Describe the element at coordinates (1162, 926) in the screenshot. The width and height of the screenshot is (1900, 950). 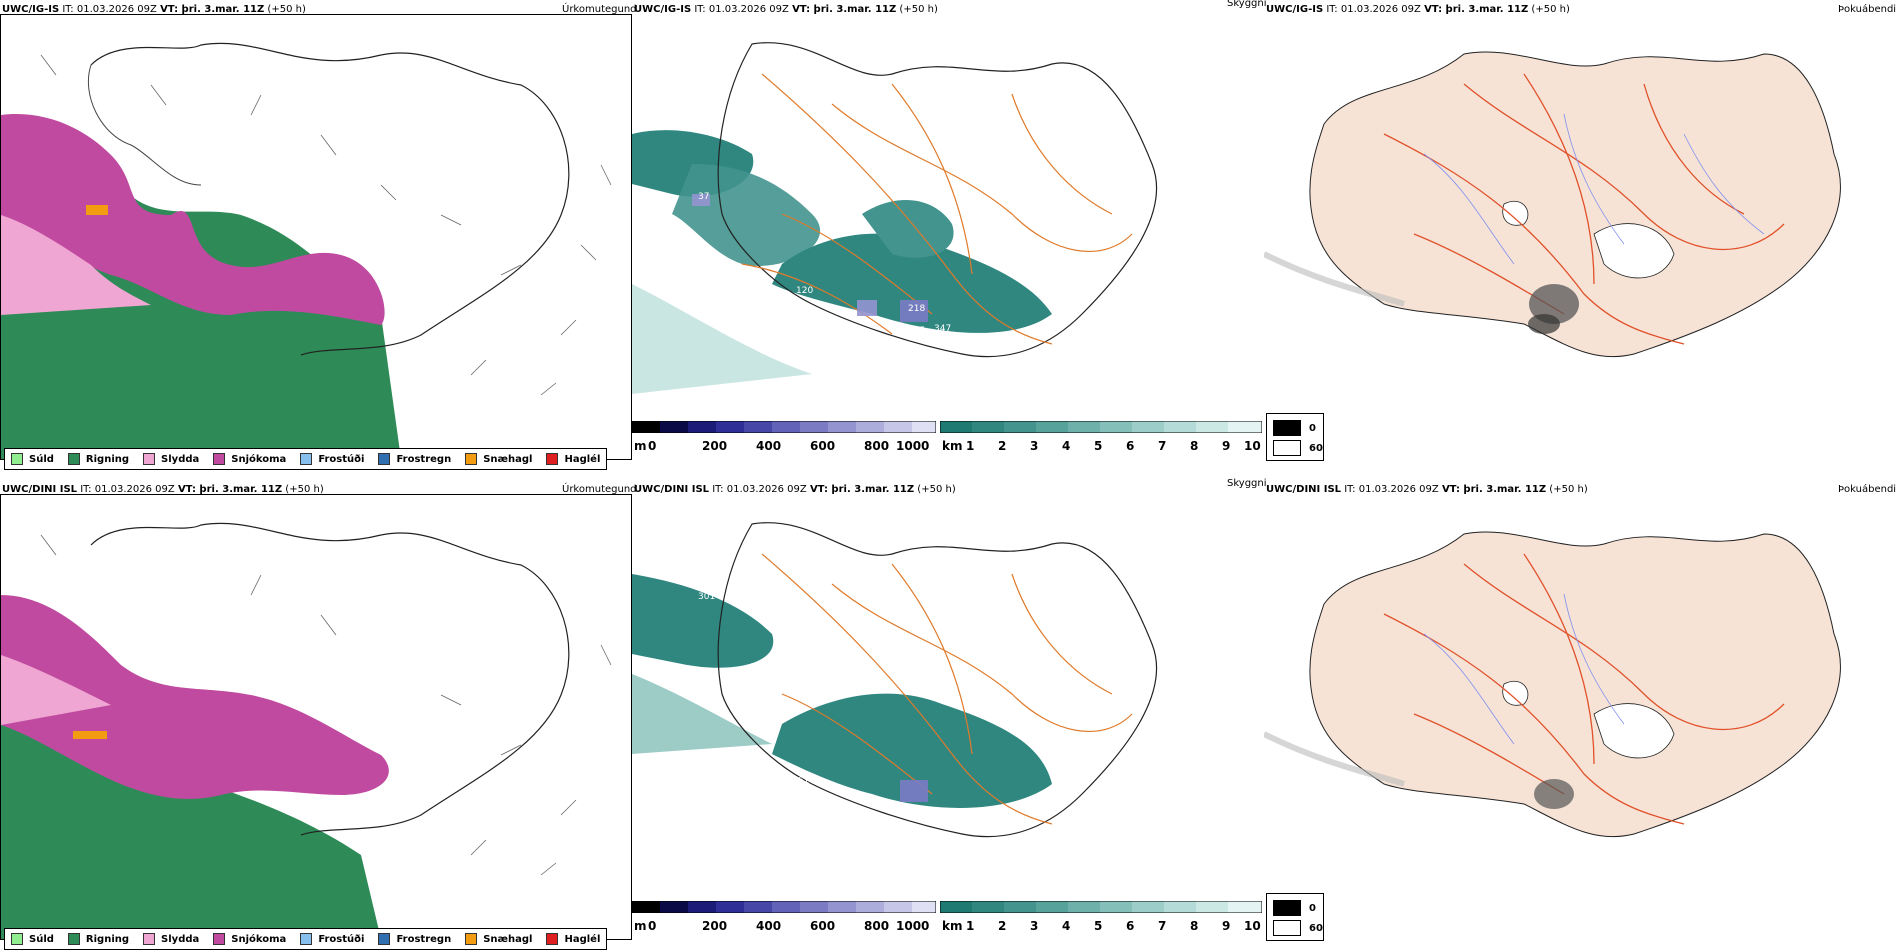
I see `visibility-tick: 7` at that location.